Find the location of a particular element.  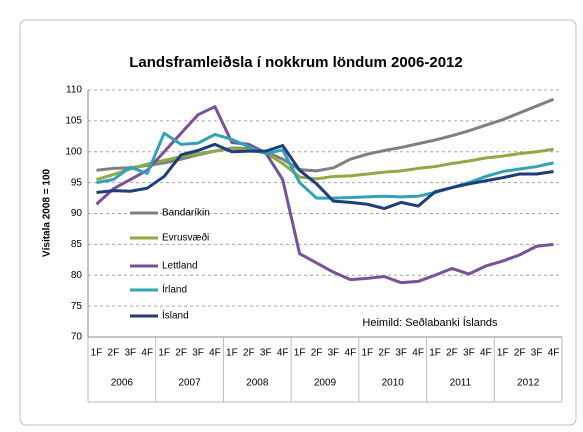

y-tick-label: 90 is located at coordinates (77, 213).